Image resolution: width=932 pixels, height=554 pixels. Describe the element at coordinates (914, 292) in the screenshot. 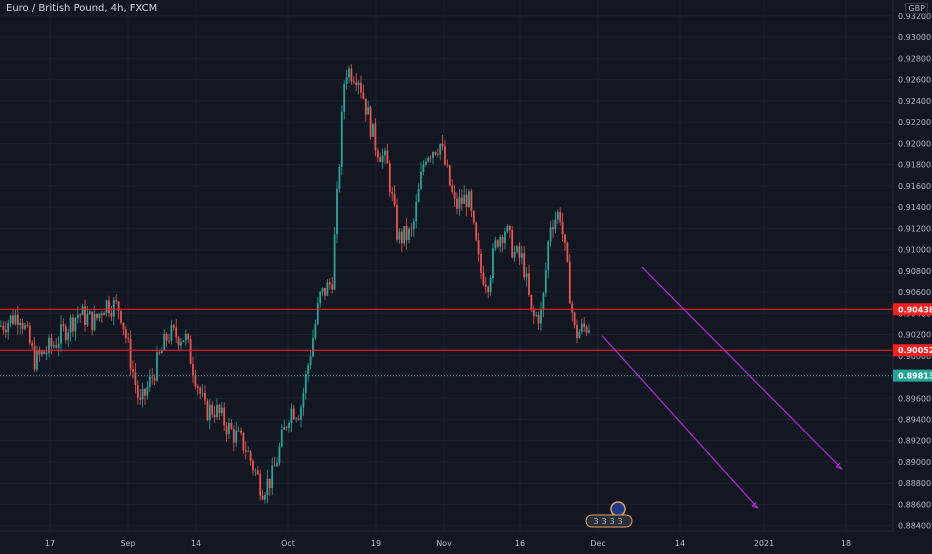

I see `price-tick-label: 0.90600` at that location.